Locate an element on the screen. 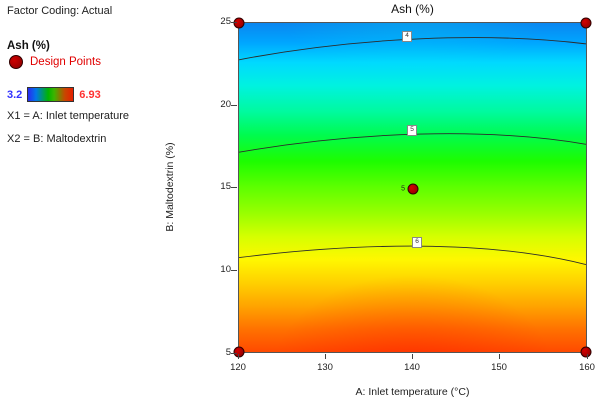  chart-title: Ash (%) is located at coordinates (412, 9).